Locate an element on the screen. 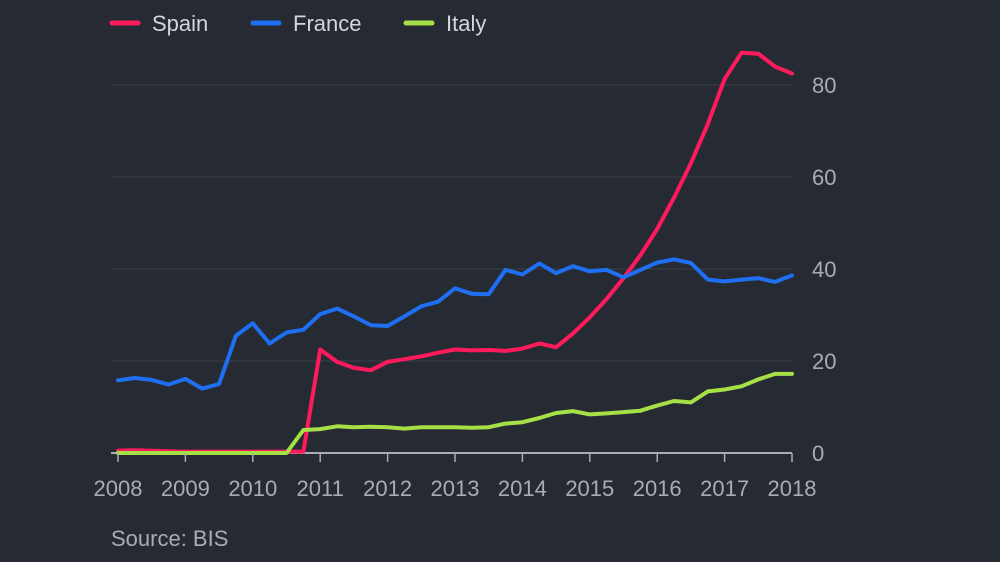  x-tick-label: 2018 is located at coordinates (792, 488).